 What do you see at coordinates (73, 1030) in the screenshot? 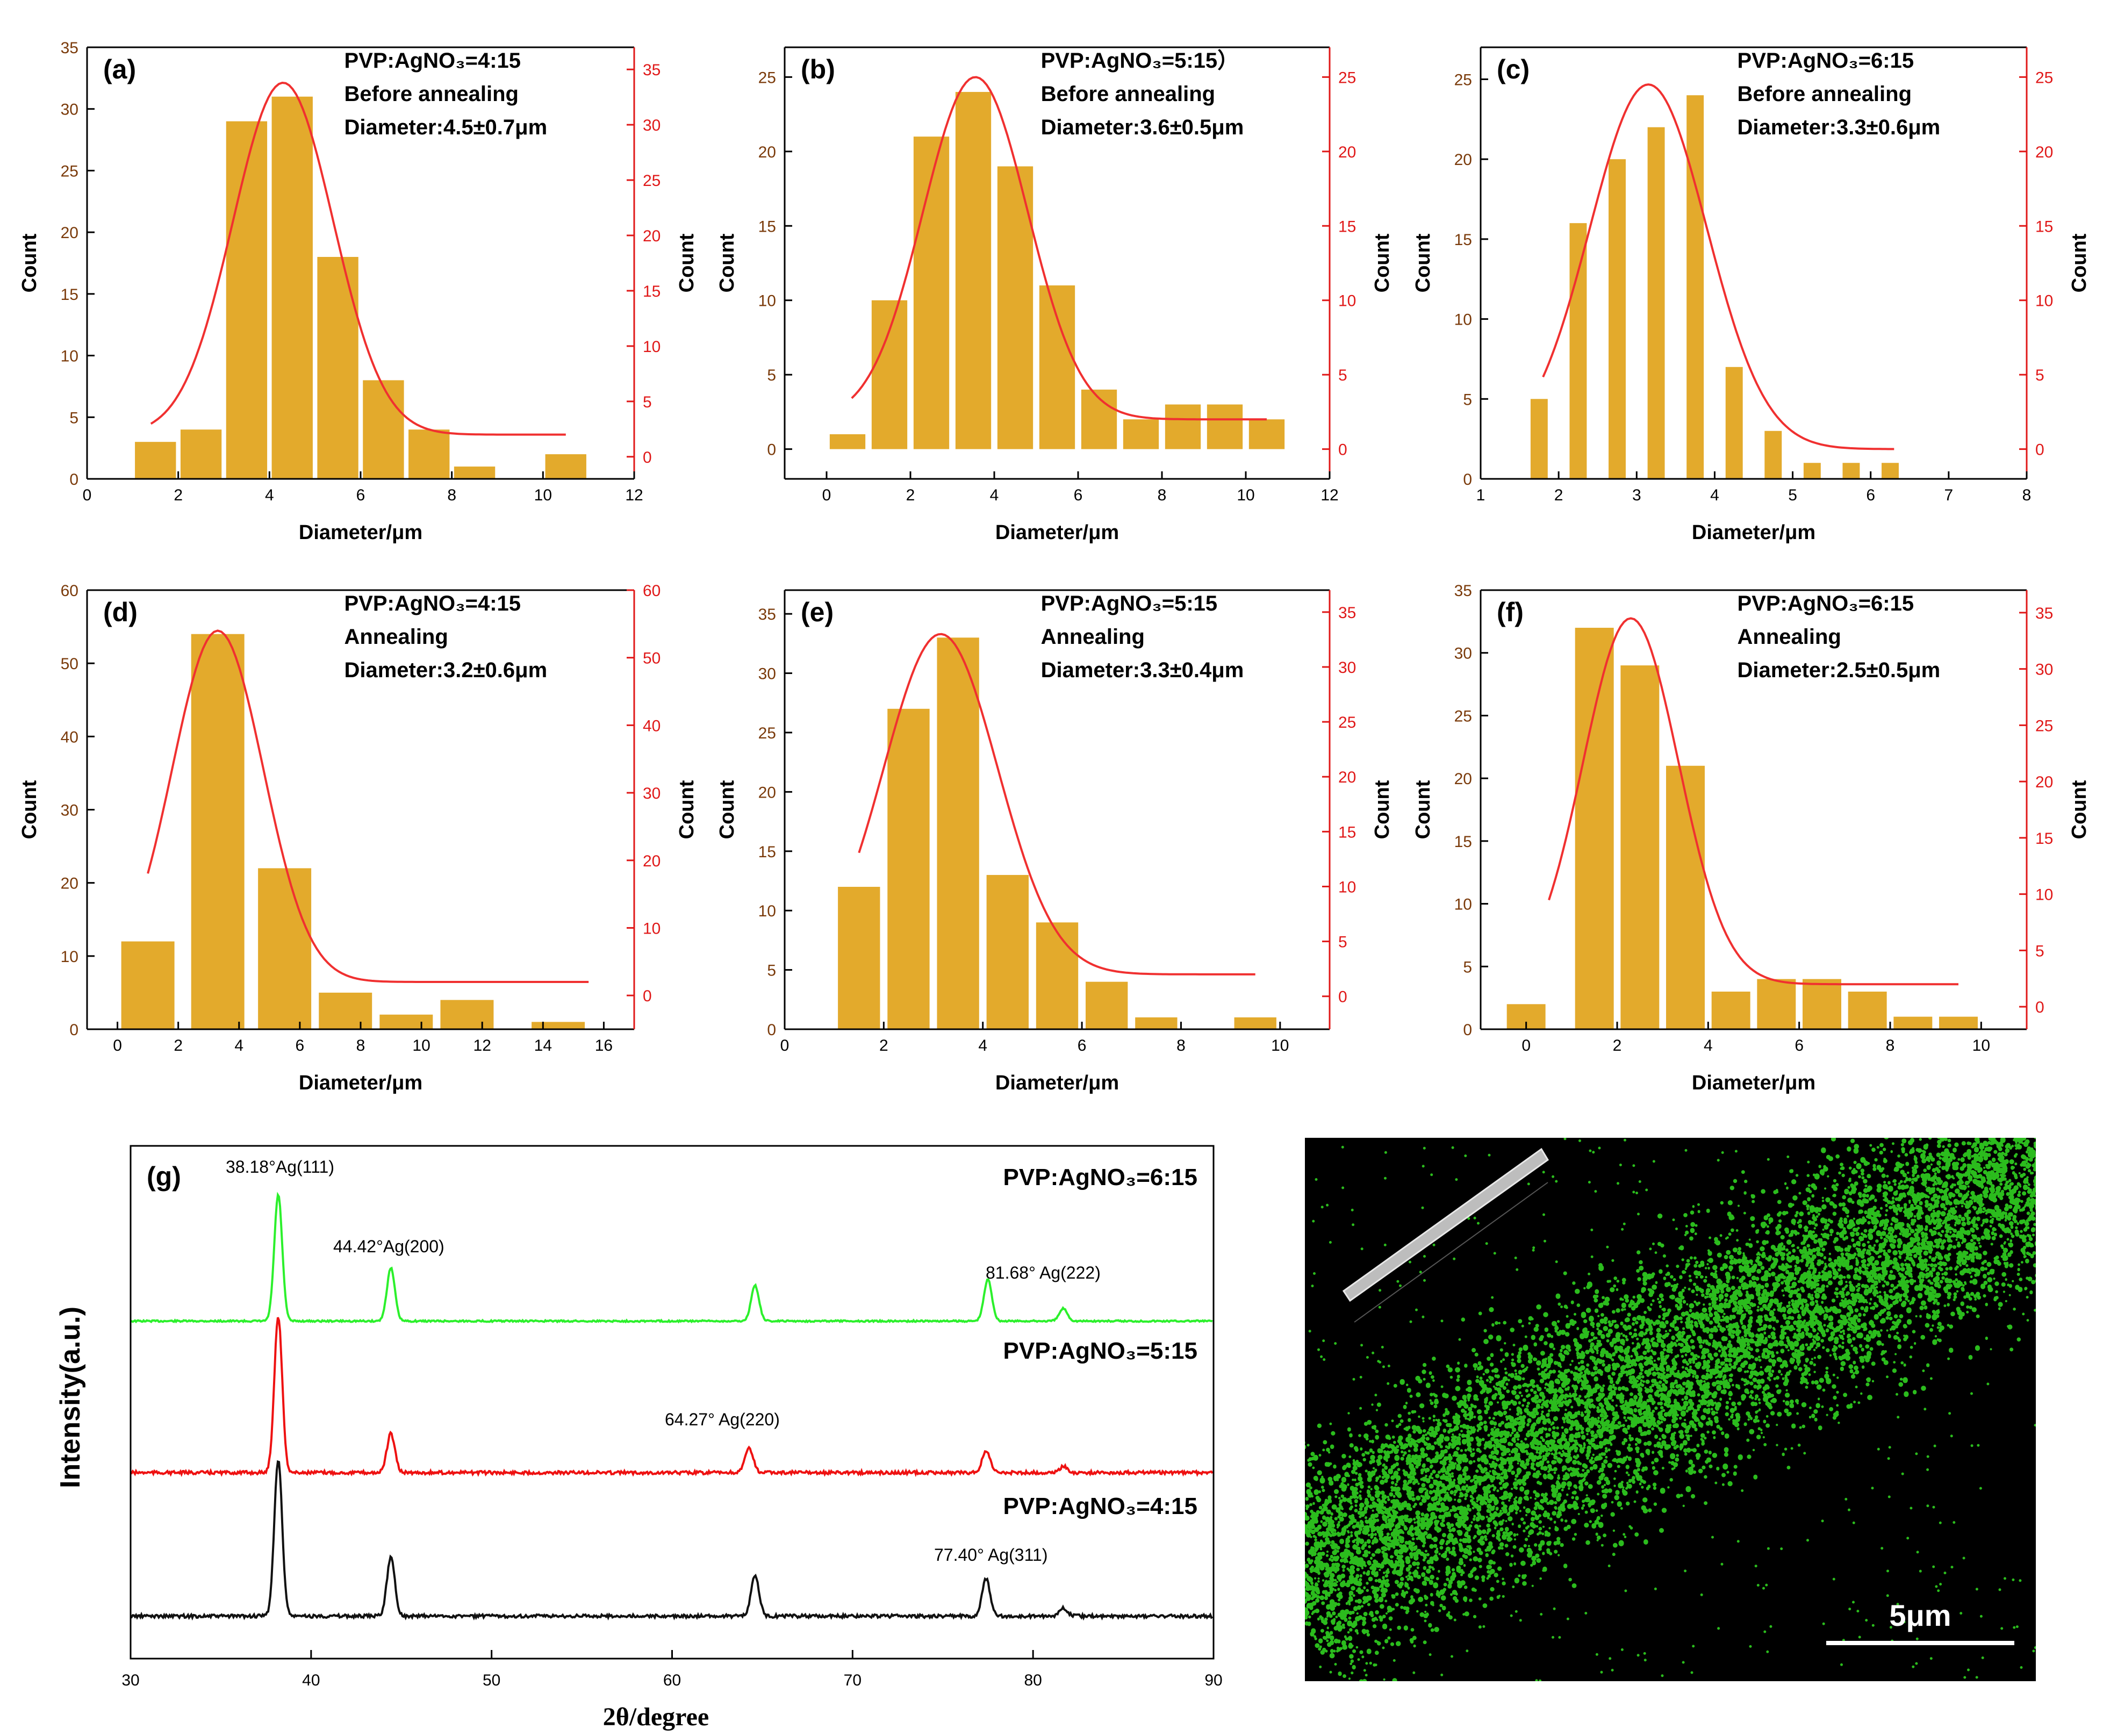
I see `y-tick-label: 0` at bounding box center [73, 1030].